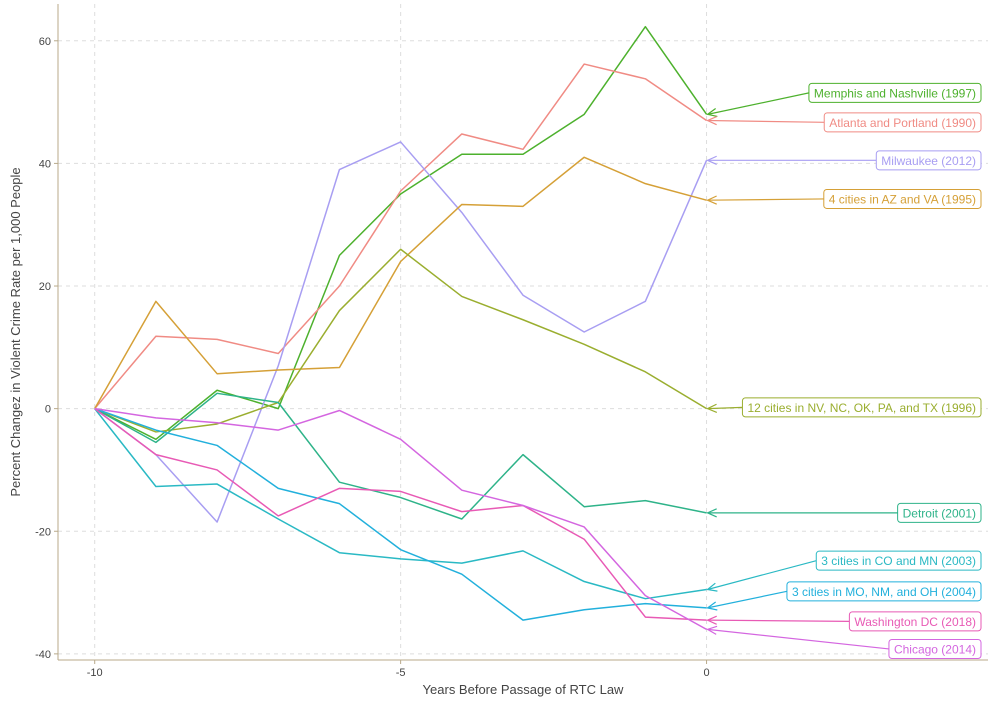 This screenshot has width=994, height=705. I want to click on annotation-text: Chicago (2014), so click(935, 649).